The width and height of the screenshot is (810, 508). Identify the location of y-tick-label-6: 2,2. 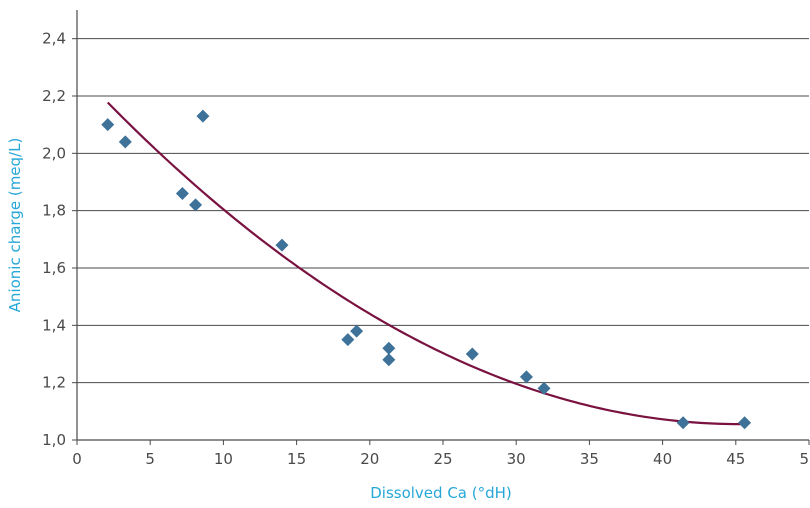
(54, 96).